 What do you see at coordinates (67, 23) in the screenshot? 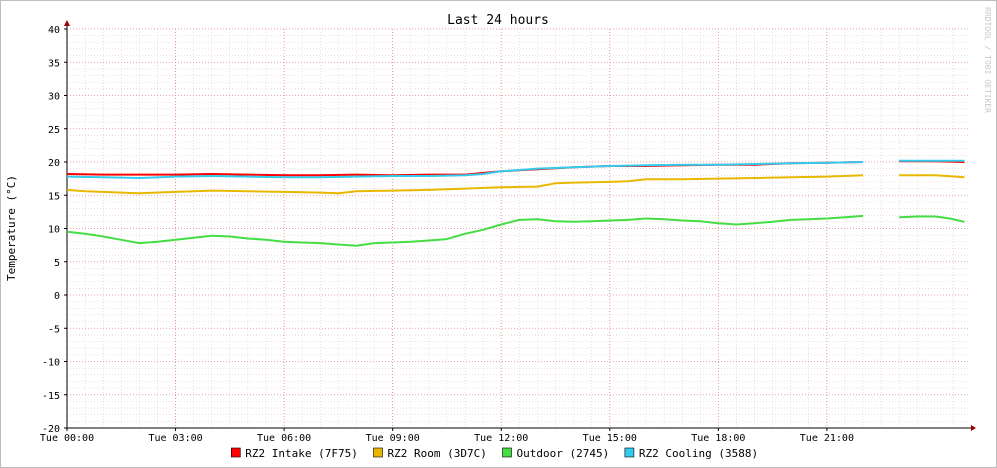
I see `y-axis-arrow-icon` at bounding box center [67, 23].